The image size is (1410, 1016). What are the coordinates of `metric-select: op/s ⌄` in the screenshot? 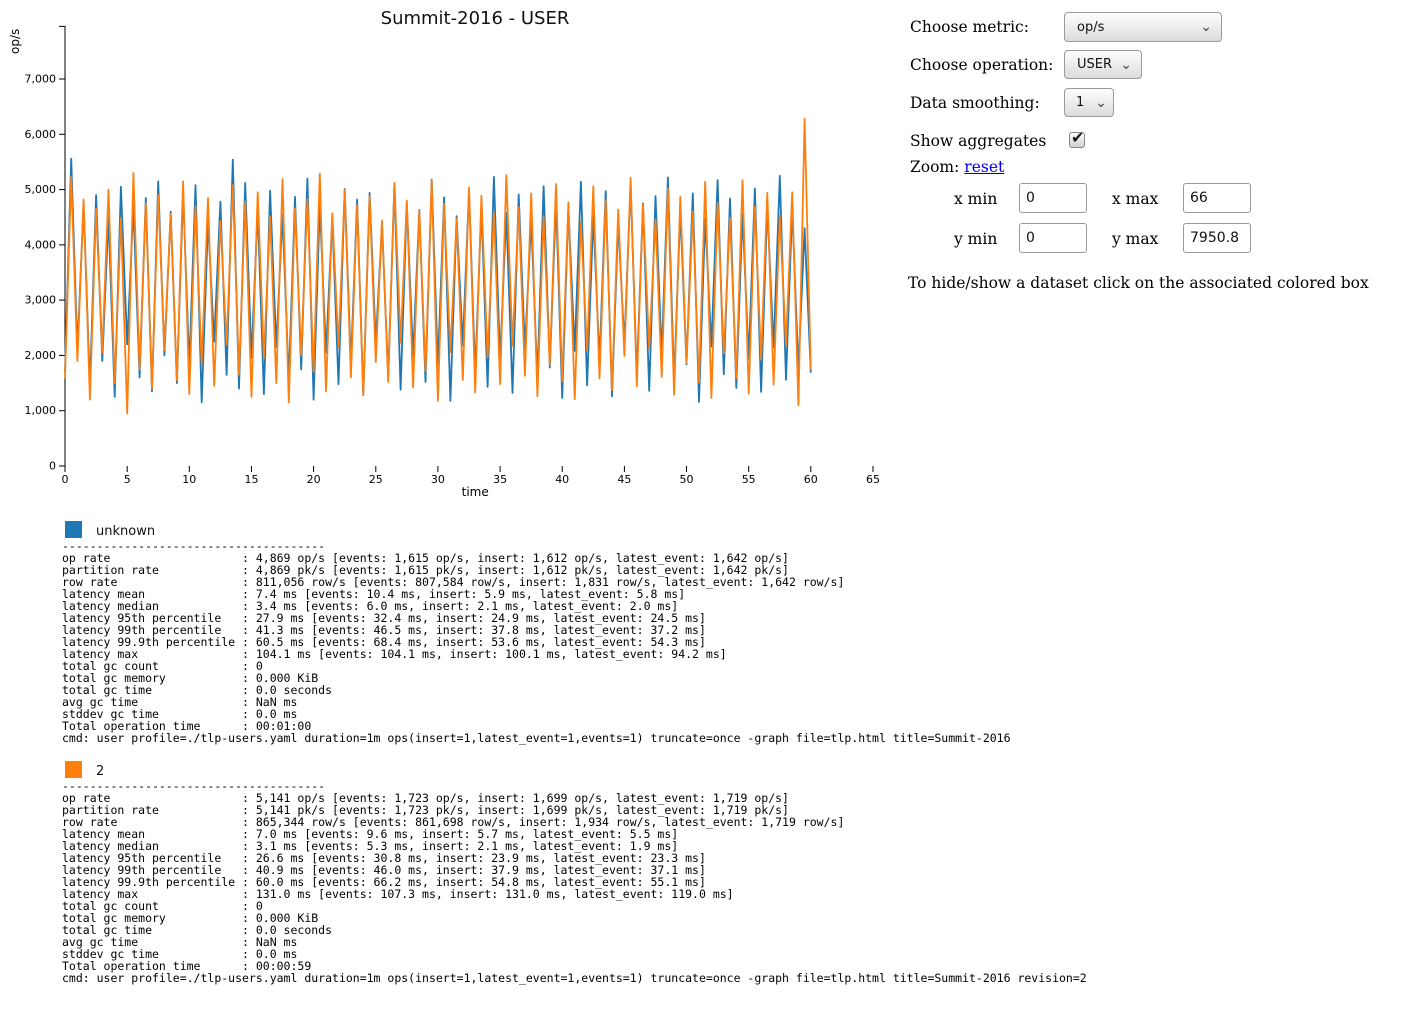 It's located at (1143, 27).